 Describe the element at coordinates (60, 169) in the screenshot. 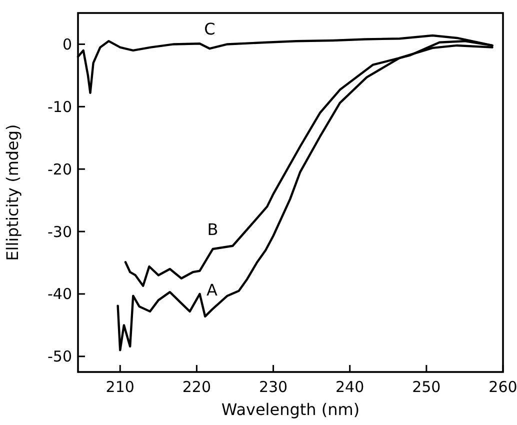

I see `y-tick-label: -20` at that location.